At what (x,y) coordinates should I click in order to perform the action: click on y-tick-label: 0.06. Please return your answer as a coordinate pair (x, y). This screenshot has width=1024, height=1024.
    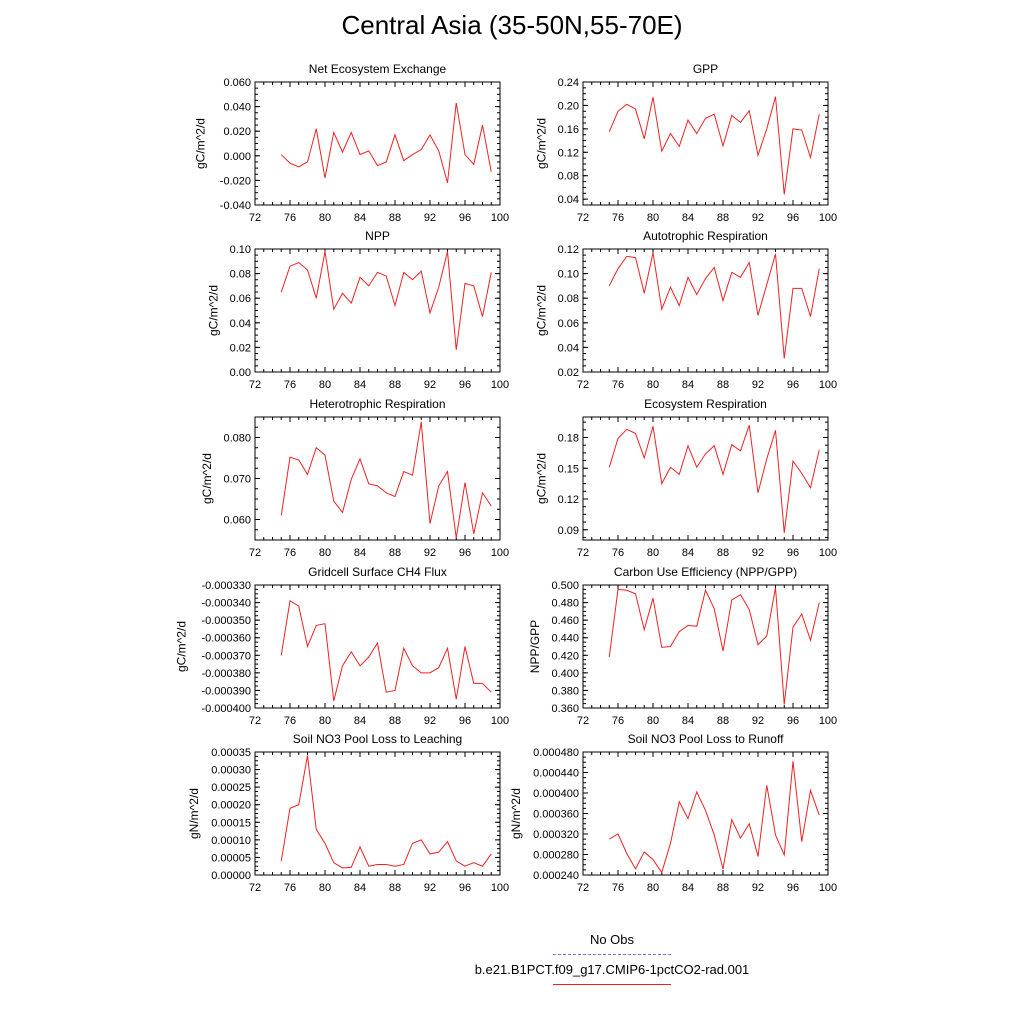
    Looking at the image, I should click on (240, 299).